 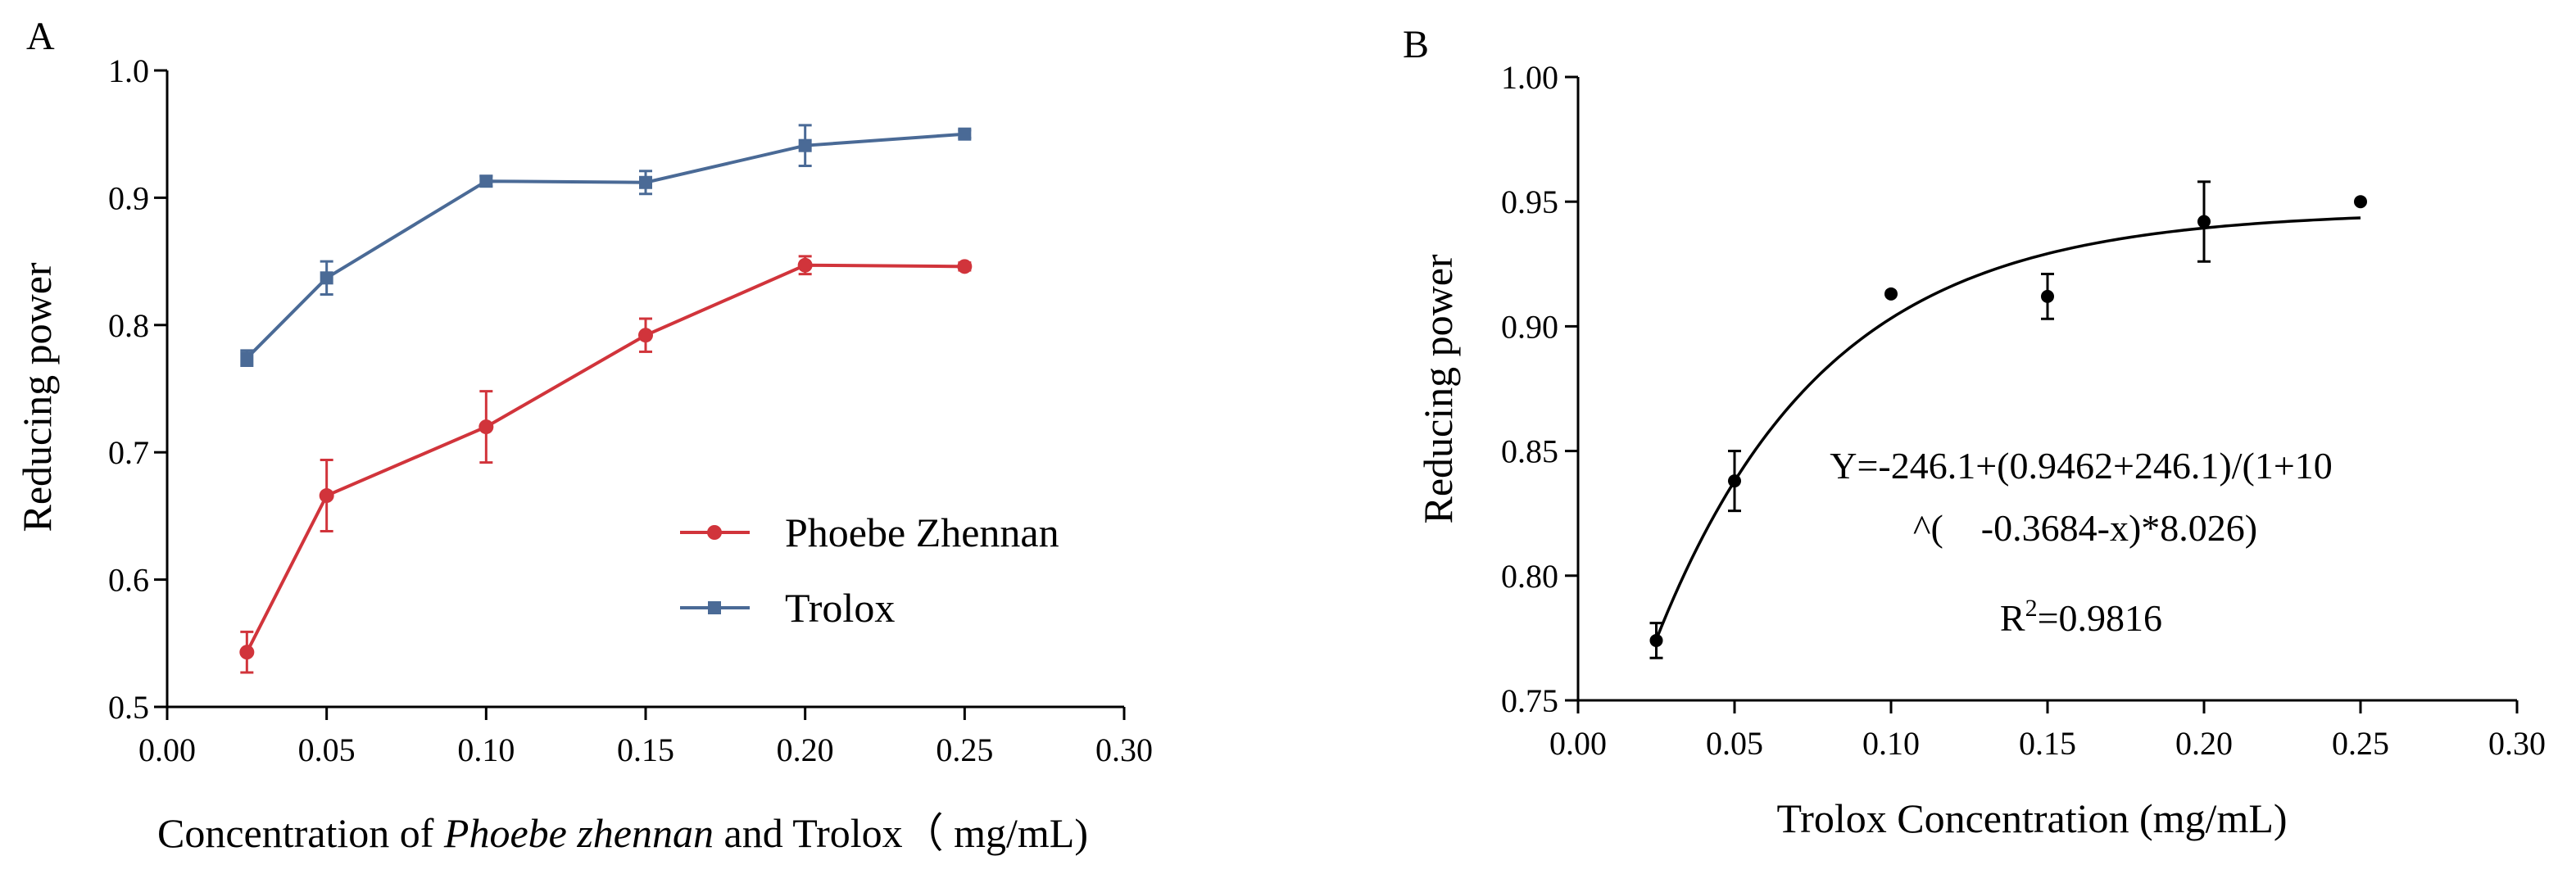 What do you see at coordinates (901, 833) in the screenshot?
I see `x-axis-title-part: and Trolox（ mg/mL)` at bounding box center [901, 833].